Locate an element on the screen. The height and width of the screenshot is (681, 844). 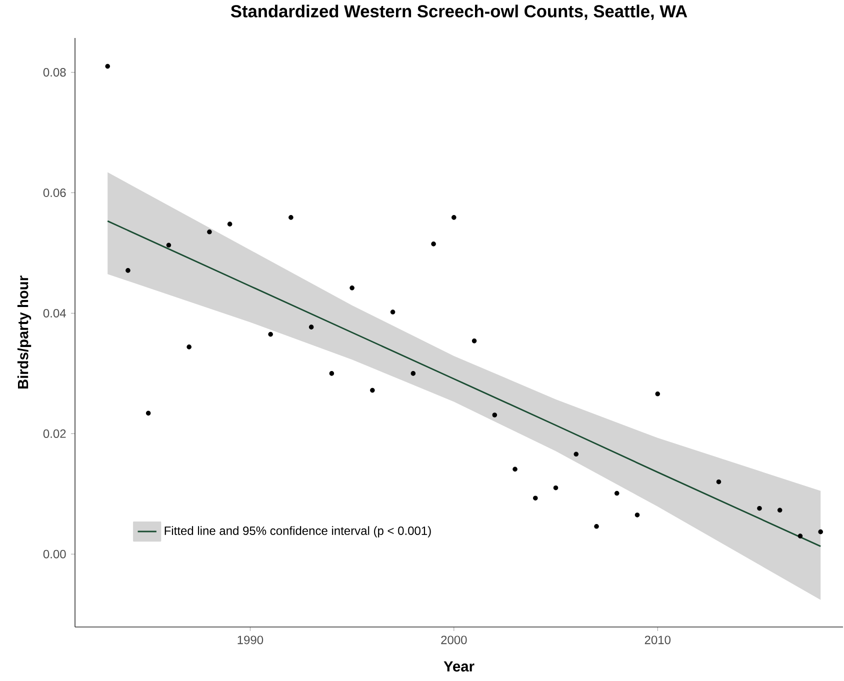
chart-title: Standardized Western Screech-owl Counts, Seattle, WA is located at coordinates (459, 12).